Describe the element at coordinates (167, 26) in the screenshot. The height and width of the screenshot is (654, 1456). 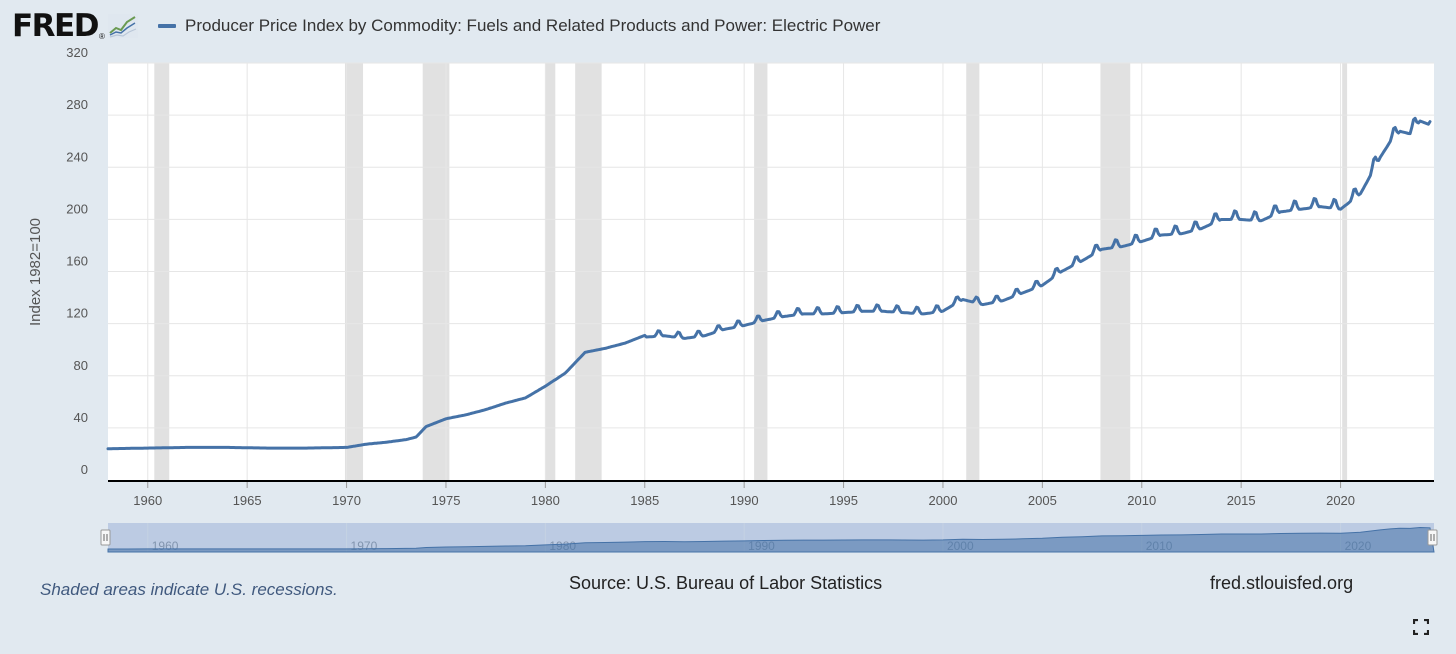
I see `legend-swatch` at that location.